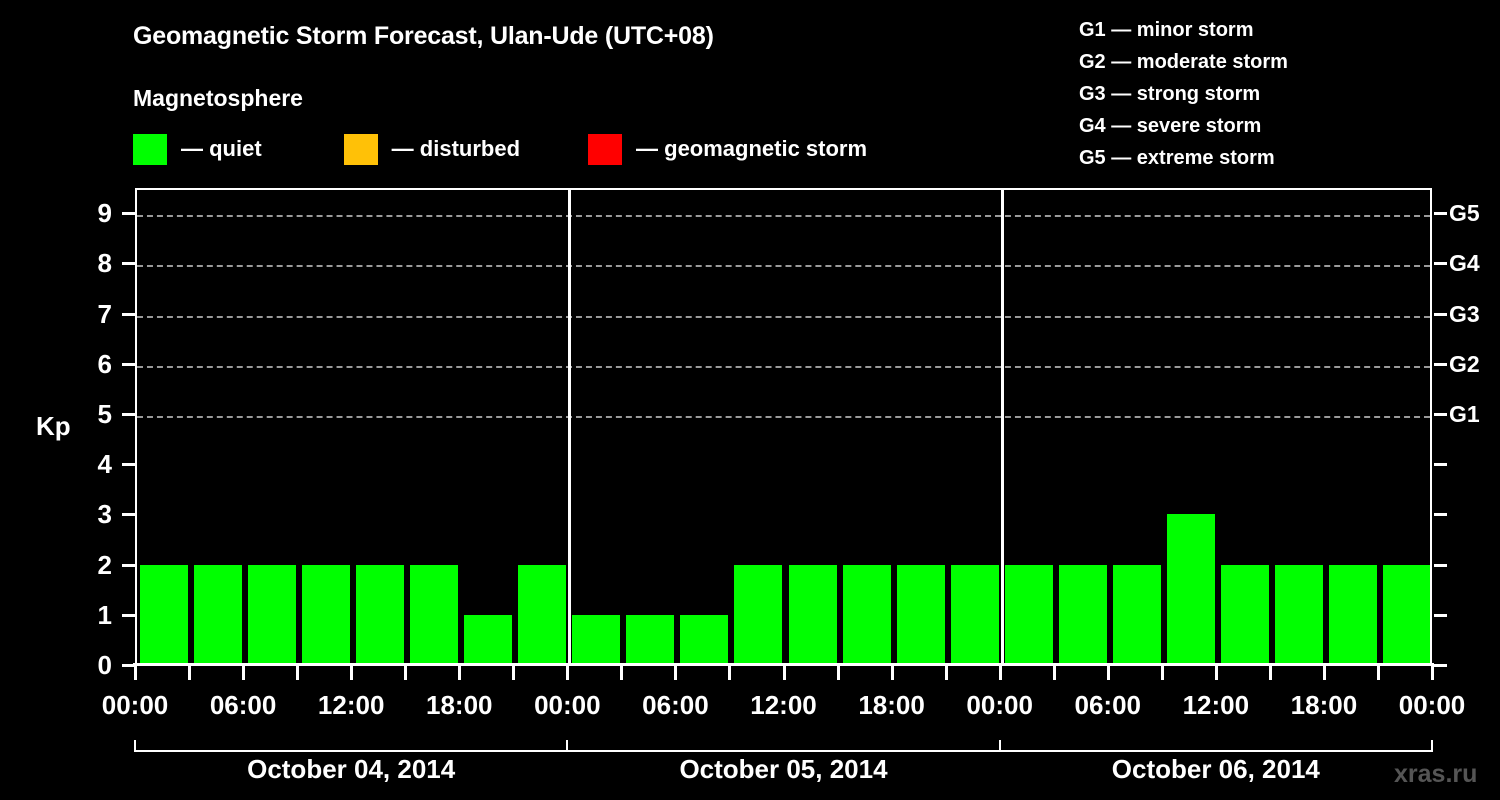  Describe the element at coordinates (1166, 30) in the screenshot. I see `gscale-line-g1: G1 — minor storm` at that location.